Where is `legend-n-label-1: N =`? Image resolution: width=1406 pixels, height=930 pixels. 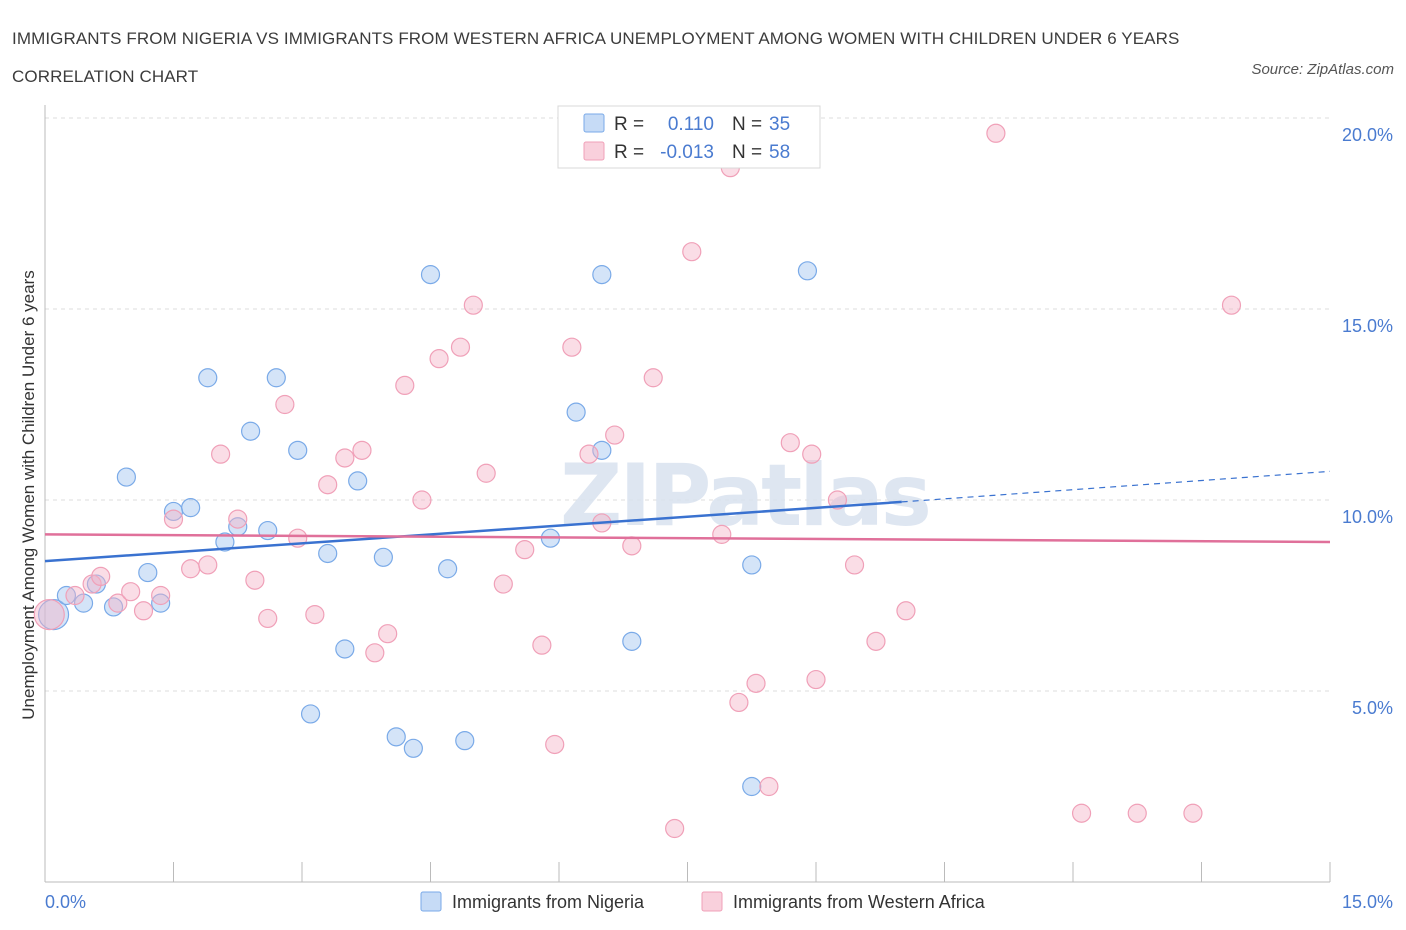
legend-n-label-1: N = is located at coordinates (747, 124).